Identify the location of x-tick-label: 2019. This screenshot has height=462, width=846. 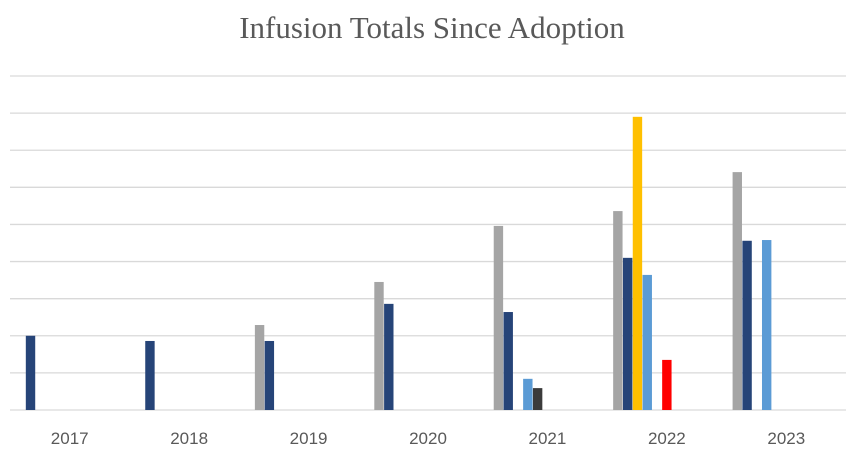
(309, 438).